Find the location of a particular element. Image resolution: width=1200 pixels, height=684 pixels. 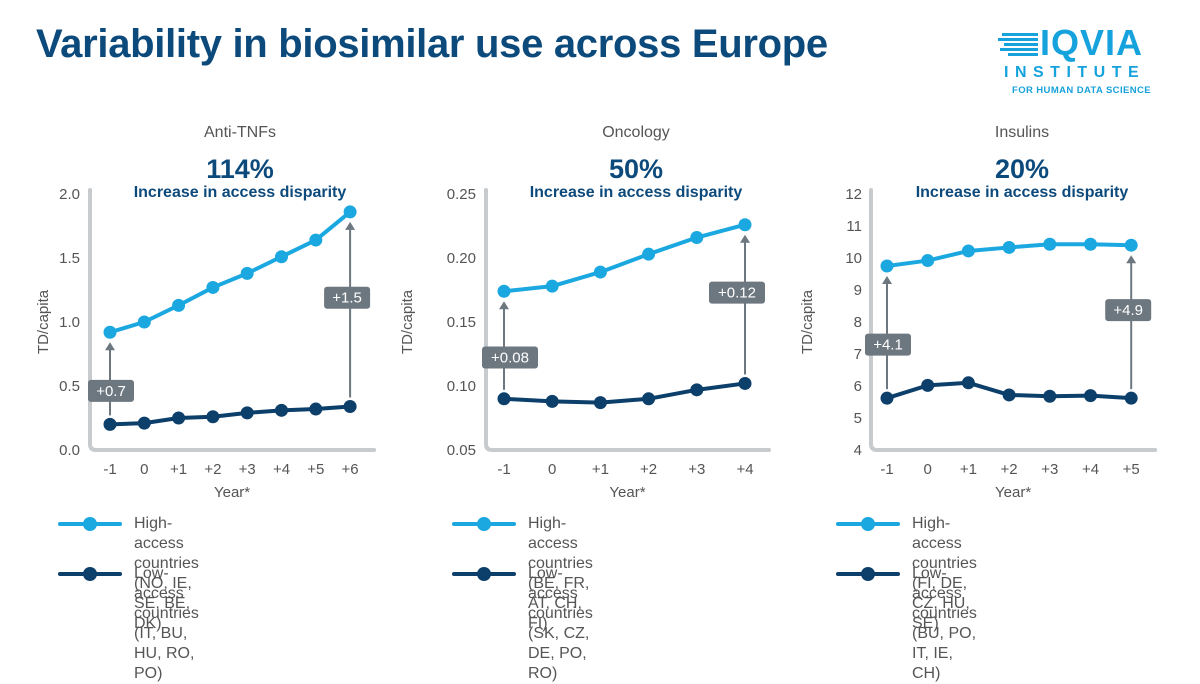

chart-title: Insulins is located at coordinates (1022, 132).